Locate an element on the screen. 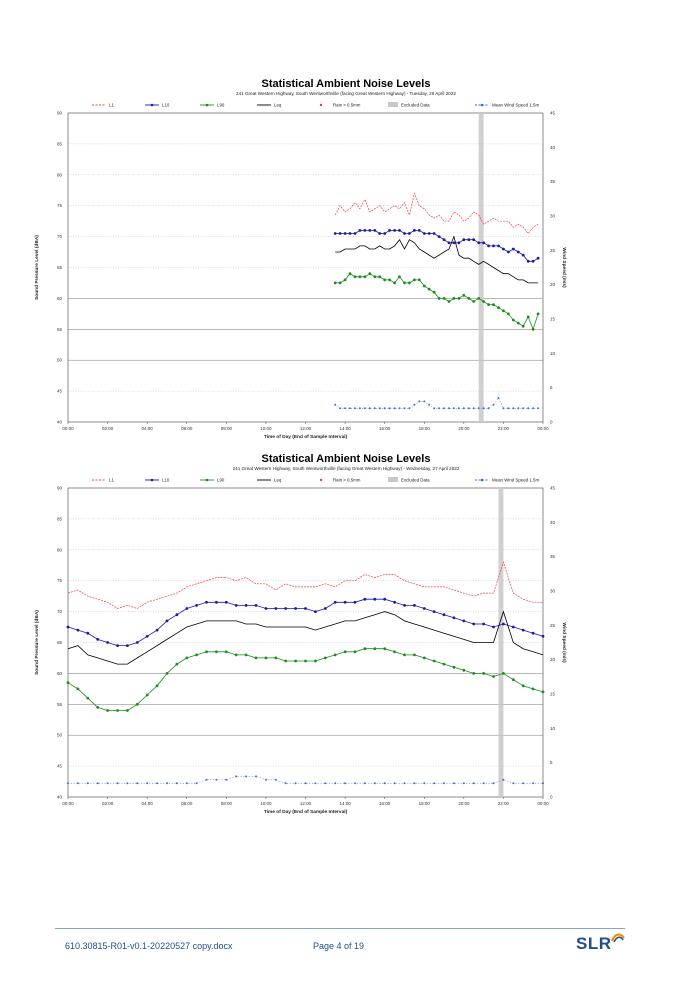 This screenshot has width=693, height=989. chart2-xtick-label: 14:00 is located at coordinates (345, 803).